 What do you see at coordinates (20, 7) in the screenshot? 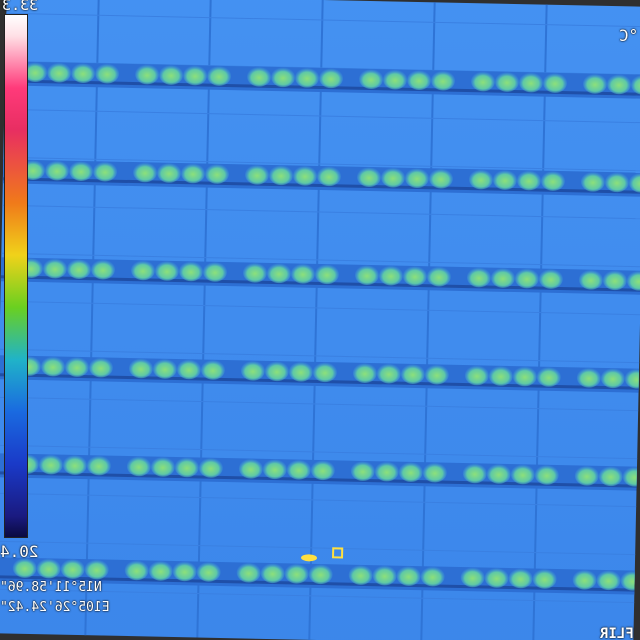
I see `scale-max-label: 33.3` at bounding box center [20, 7].